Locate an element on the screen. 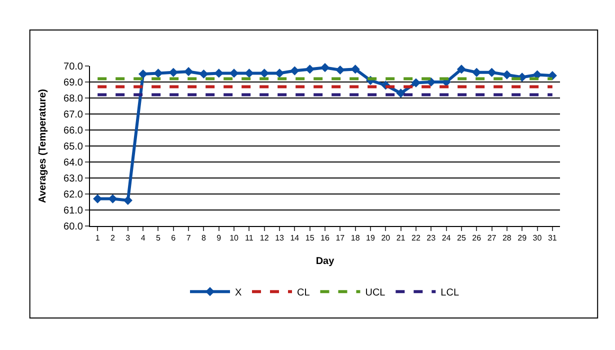  x-tick-label: 1 is located at coordinates (97, 238).